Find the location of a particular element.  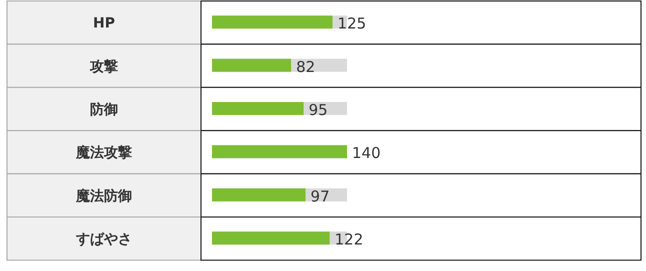

y-tick-label: すばやさ is located at coordinates (103, 240).